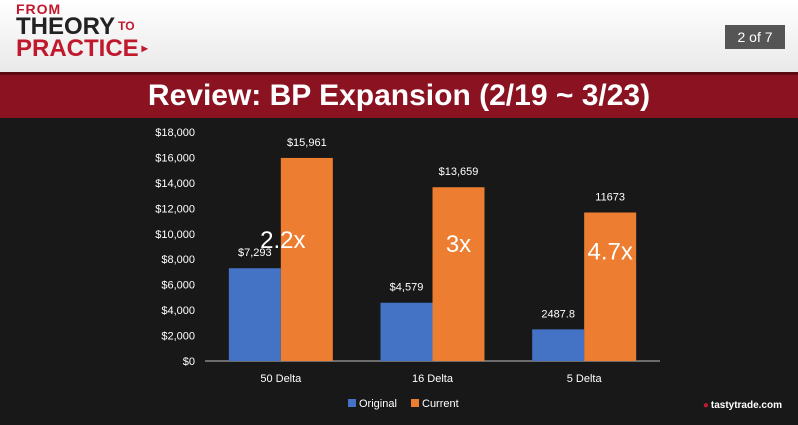  What do you see at coordinates (144, 48) in the screenshot?
I see `play-arrow-icon: ▸` at bounding box center [144, 48].